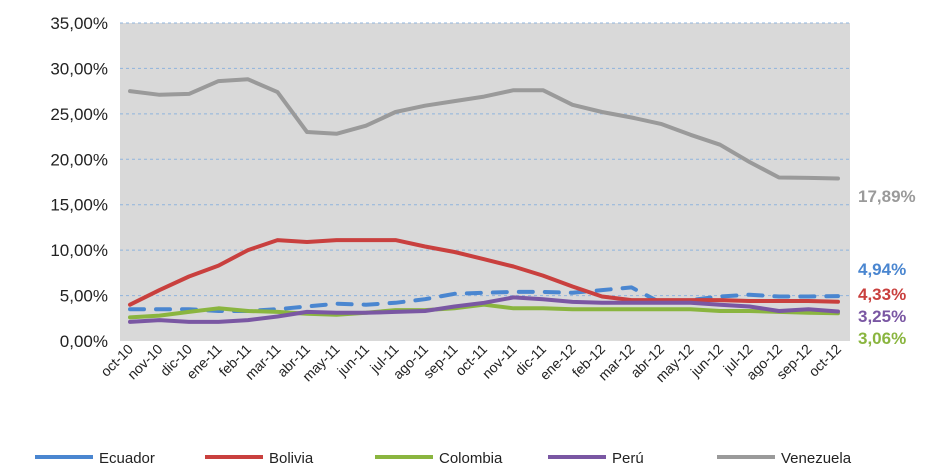  What do you see at coordinates (79, 250) in the screenshot?
I see `y-tick-label: 10,00%` at bounding box center [79, 250].